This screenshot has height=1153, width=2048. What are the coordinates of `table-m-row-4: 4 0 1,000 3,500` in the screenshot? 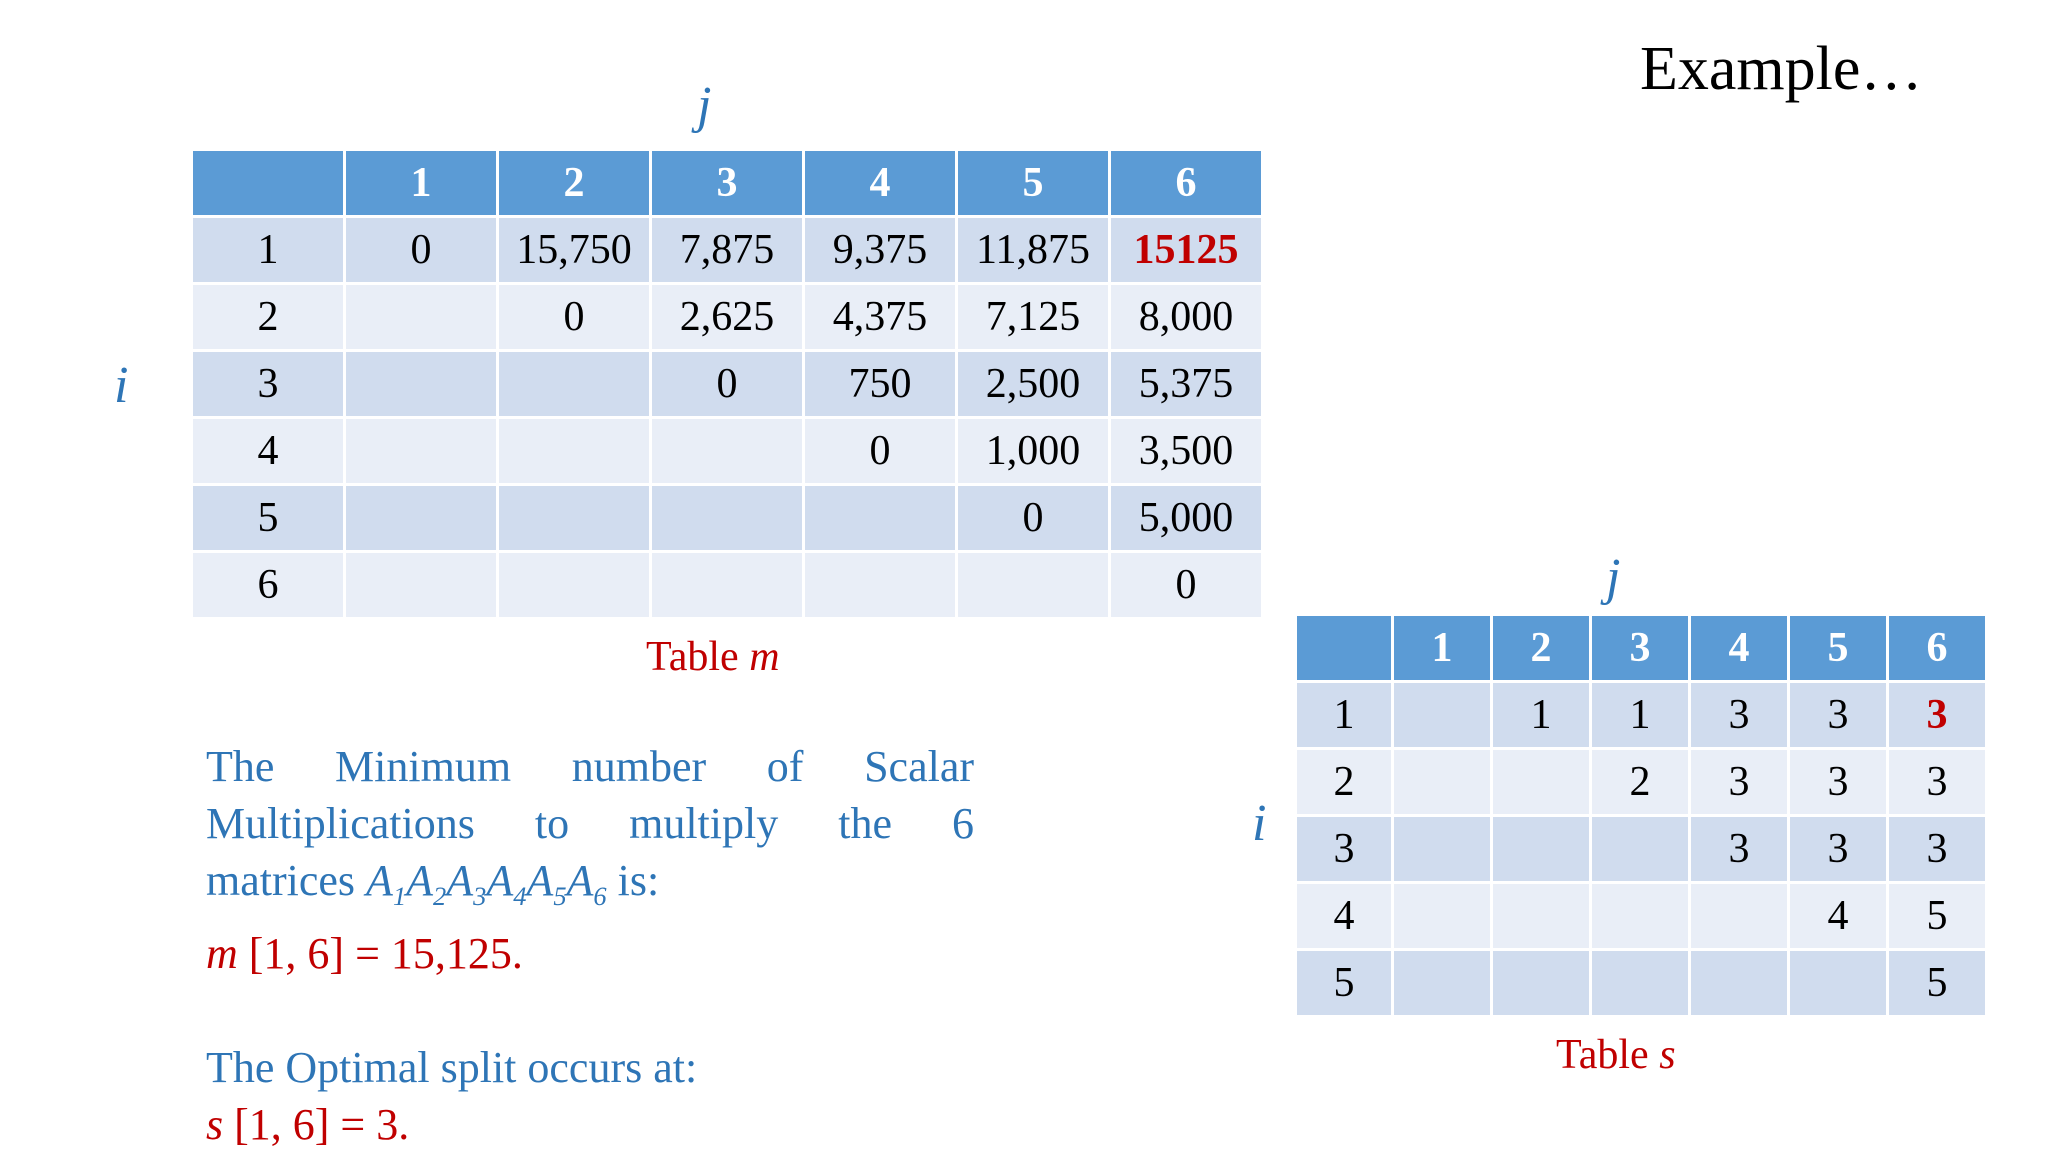 It's located at (727, 451).